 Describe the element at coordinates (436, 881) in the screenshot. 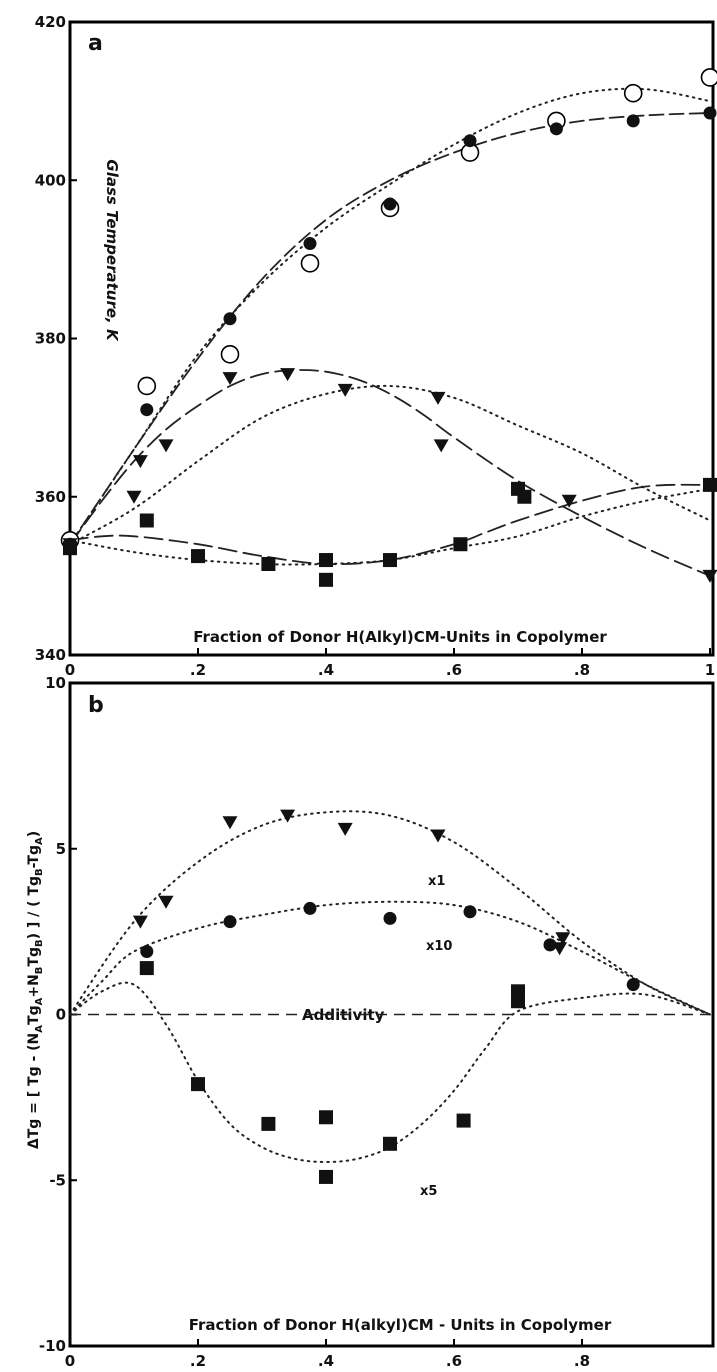

I see `scale-label-x1: x1` at that location.